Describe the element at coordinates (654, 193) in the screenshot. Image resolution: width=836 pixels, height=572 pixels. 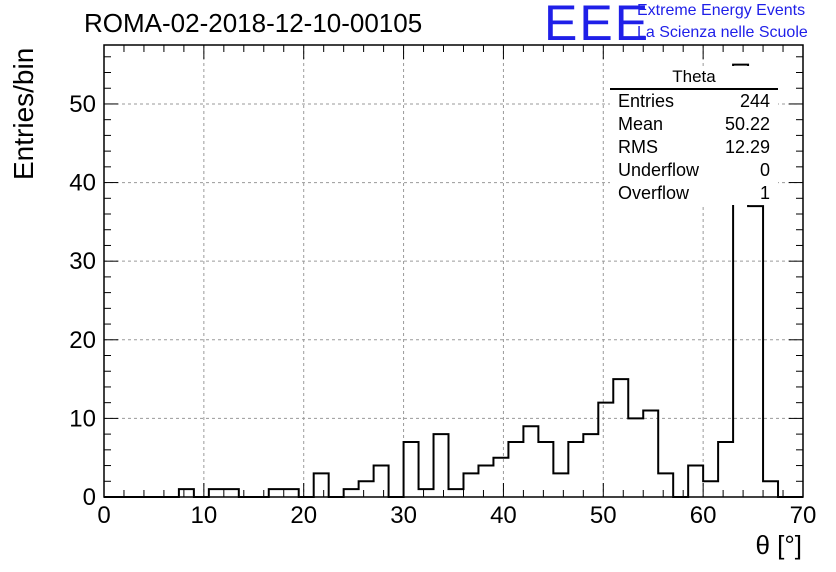
I see `stats-label: Overflow` at that location.